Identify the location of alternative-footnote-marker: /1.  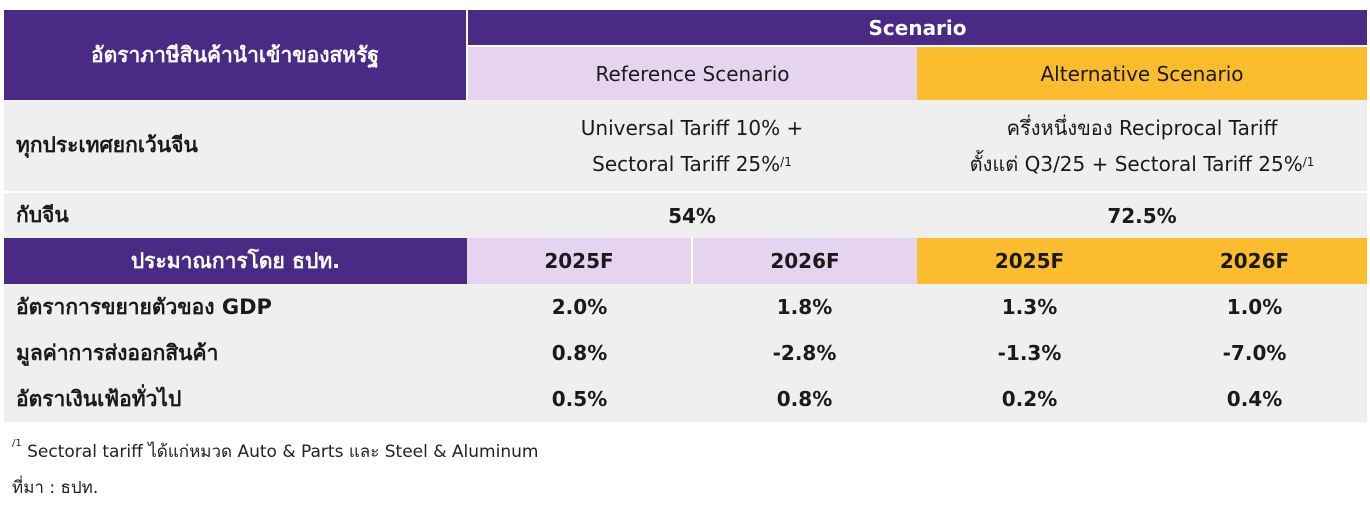
(1308, 161).